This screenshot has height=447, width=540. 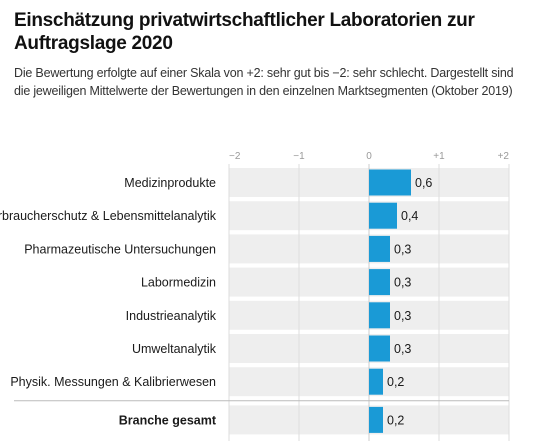 What do you see at coordinates (168, 420) in the screenshot?
I see `category-label: Branche gesamt` at bounding box center [168, 420].